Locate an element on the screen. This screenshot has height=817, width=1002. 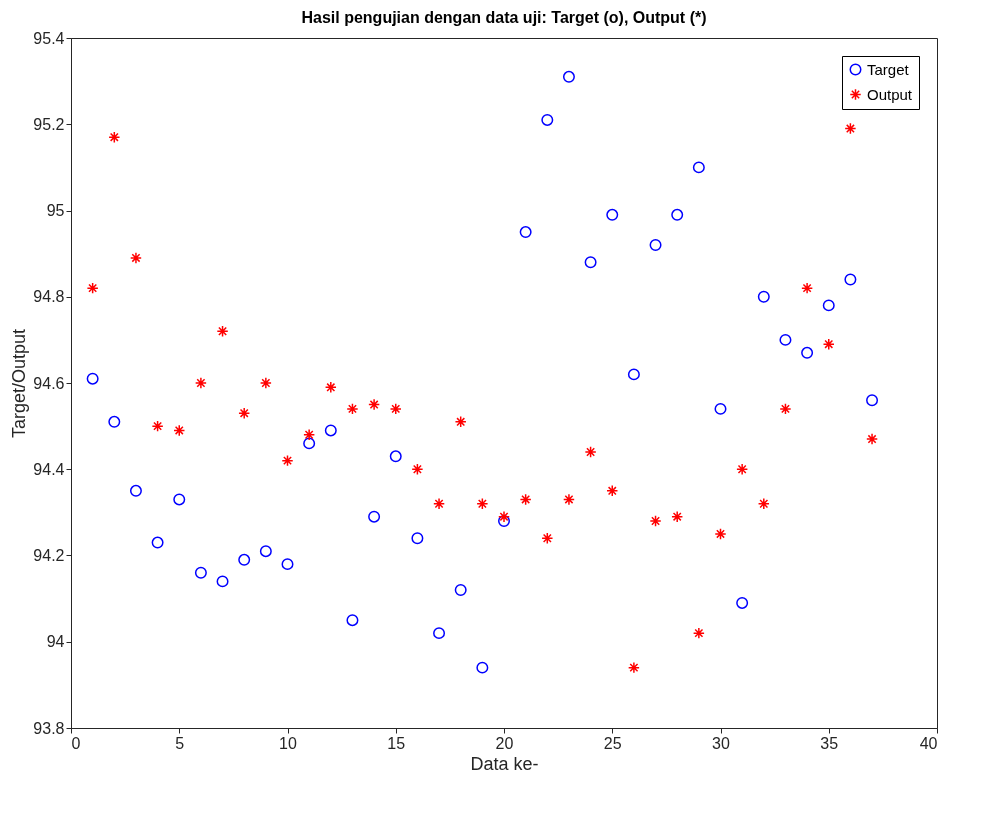
y-tick-label: 95 is located at coordinates (55, 210).